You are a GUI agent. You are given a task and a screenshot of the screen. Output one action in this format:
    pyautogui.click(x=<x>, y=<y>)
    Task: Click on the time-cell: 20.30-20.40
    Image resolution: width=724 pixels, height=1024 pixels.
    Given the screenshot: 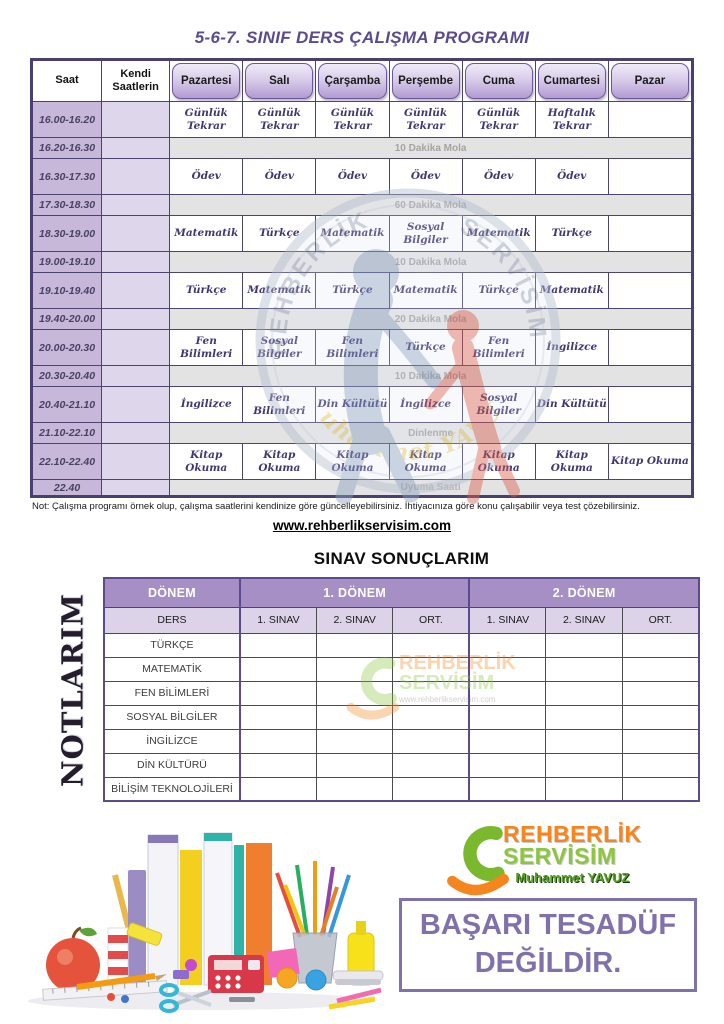 What is the action you would take?
    pyautogui.click(x=66, y=376)
    